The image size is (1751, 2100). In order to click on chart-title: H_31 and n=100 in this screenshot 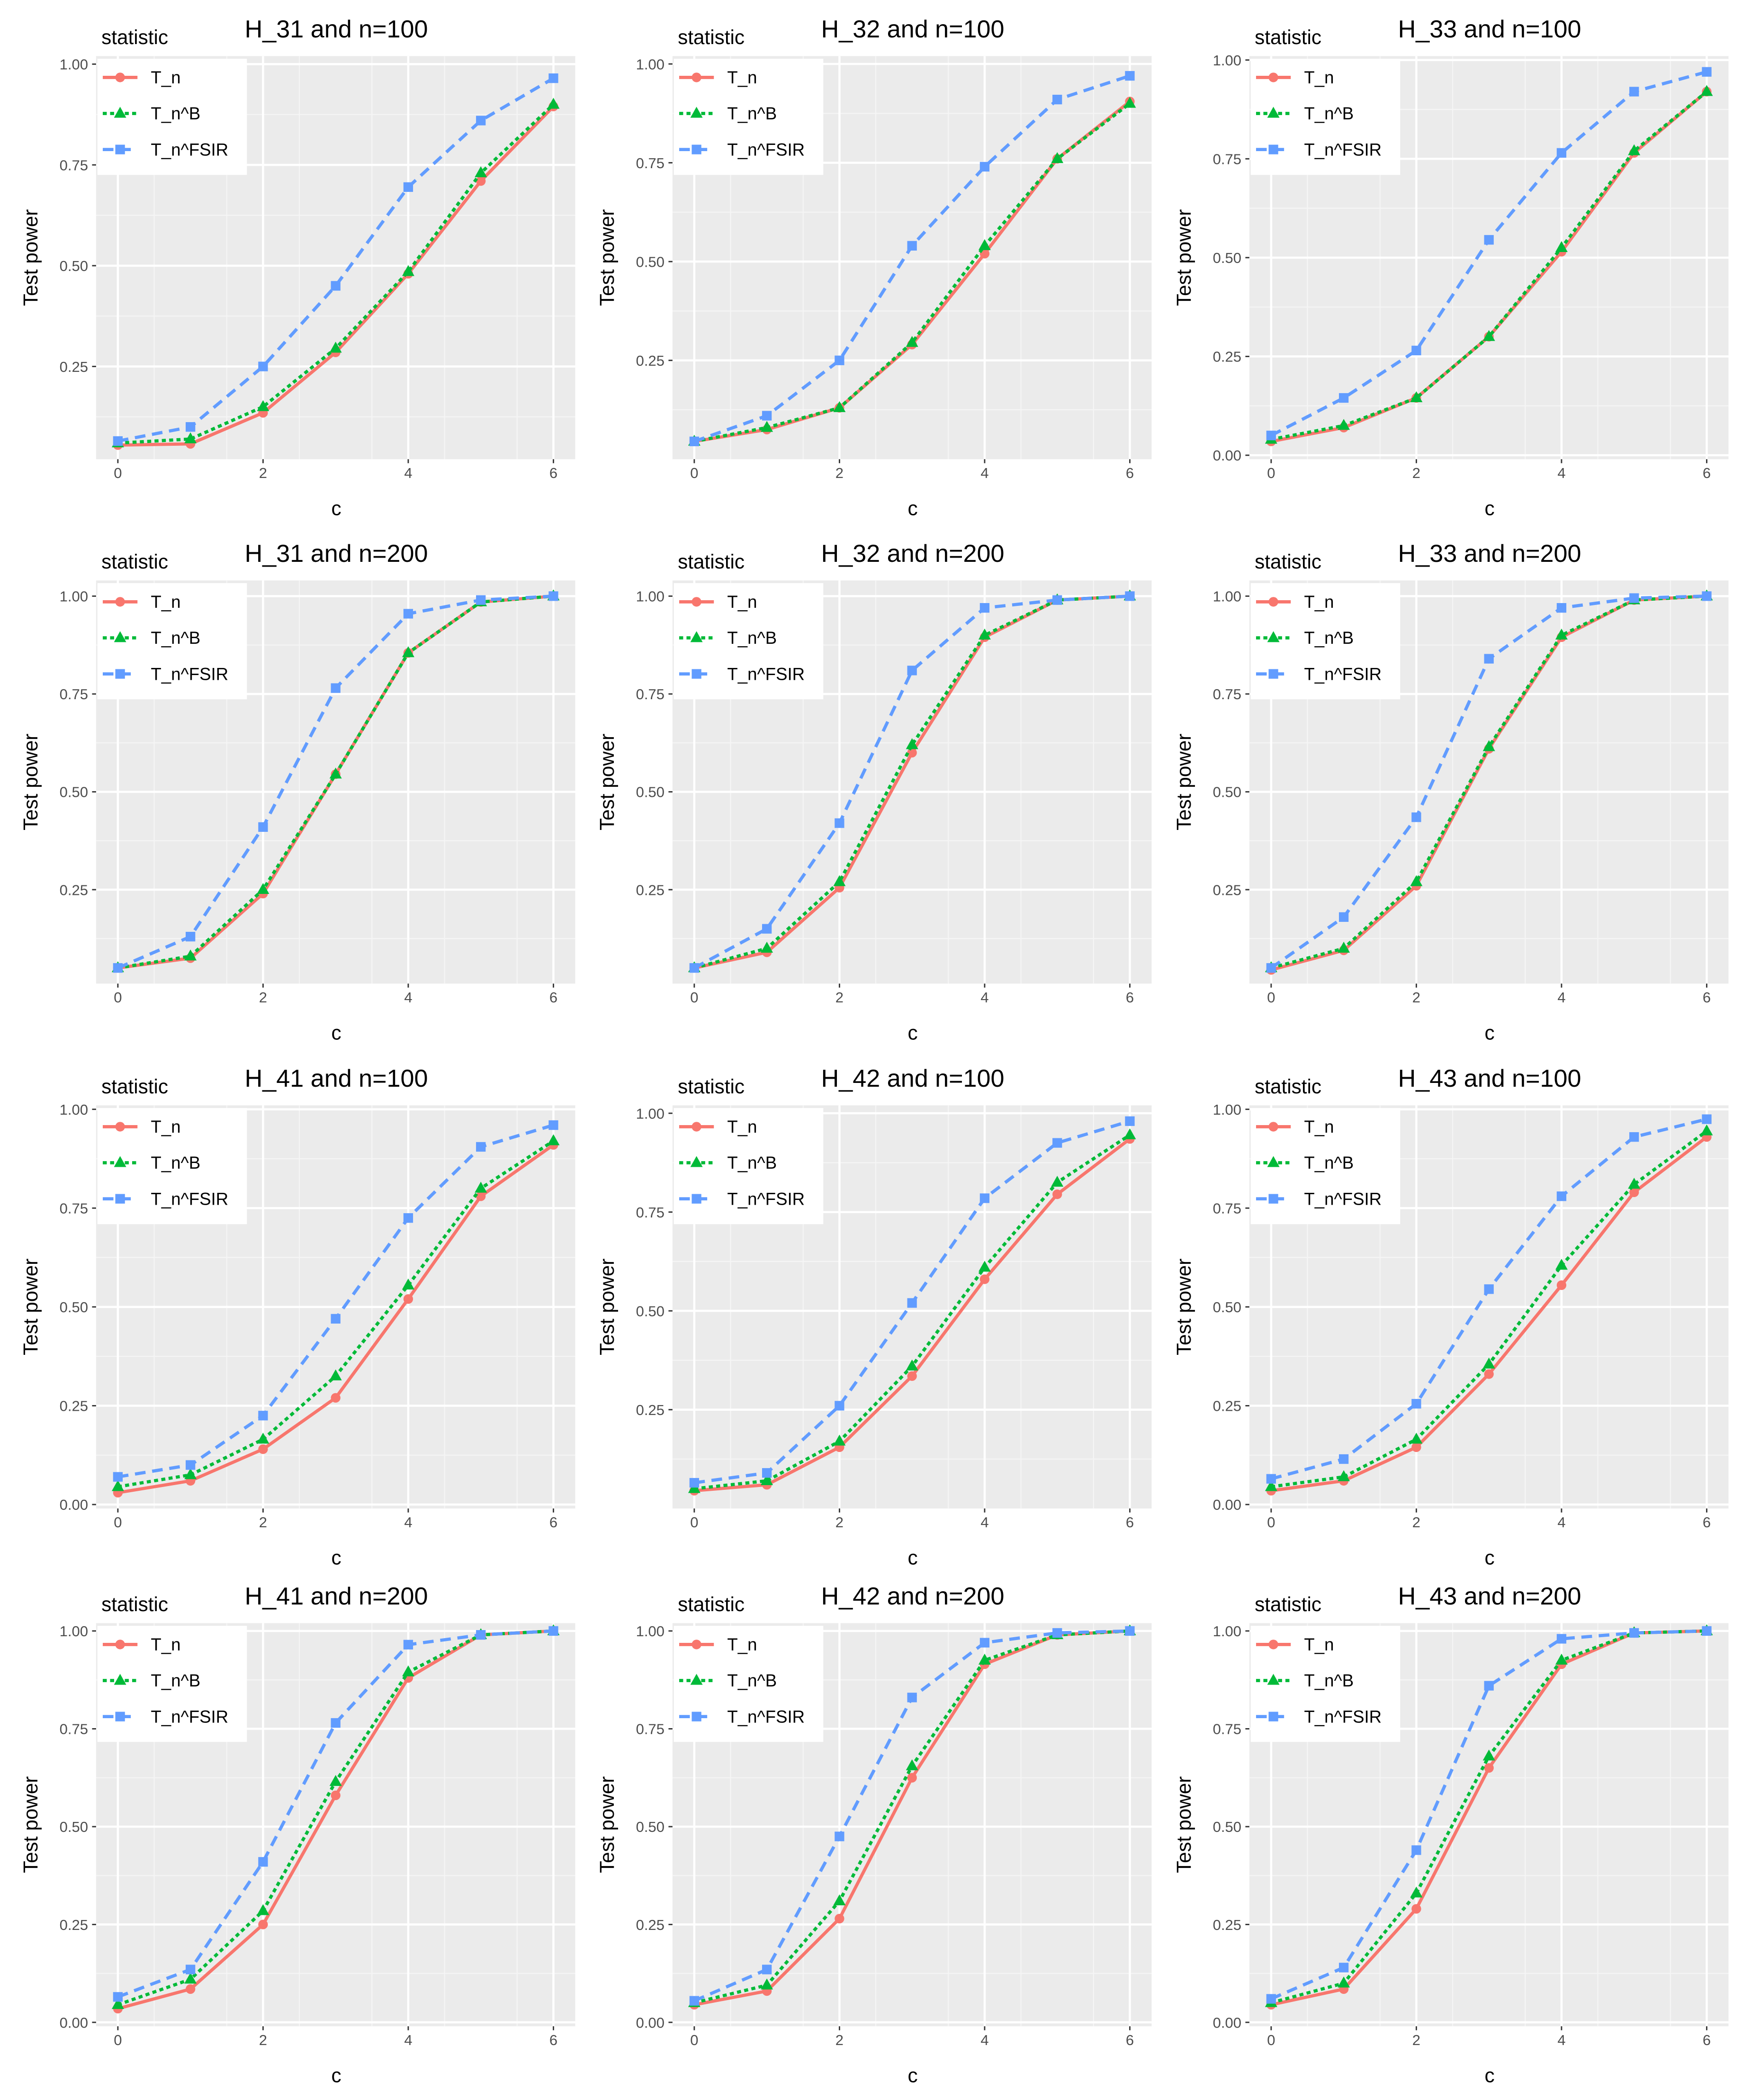, I will do `click(336, 29)`.